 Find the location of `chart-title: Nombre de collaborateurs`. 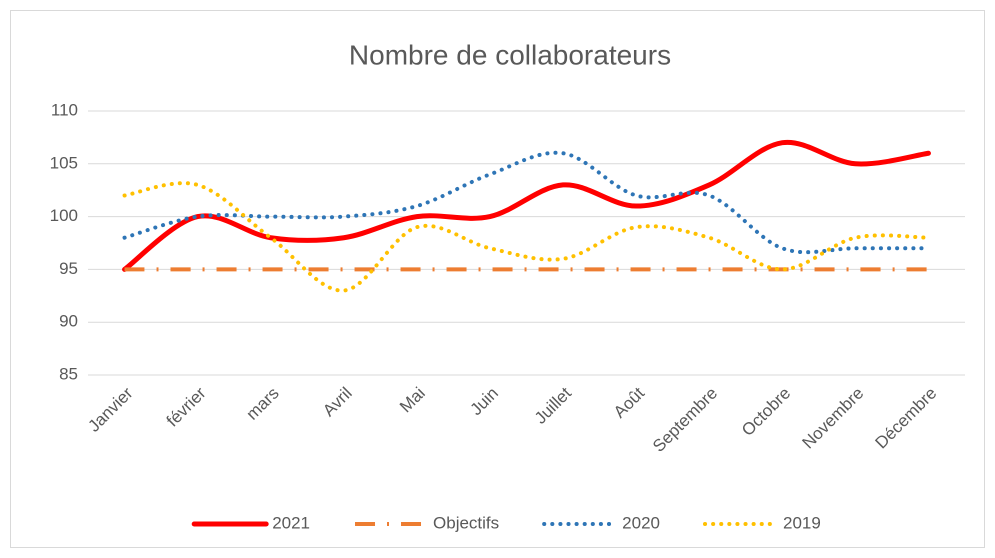

chart-title: Nombre de collaborateurs is located at coordinates (510, 54).